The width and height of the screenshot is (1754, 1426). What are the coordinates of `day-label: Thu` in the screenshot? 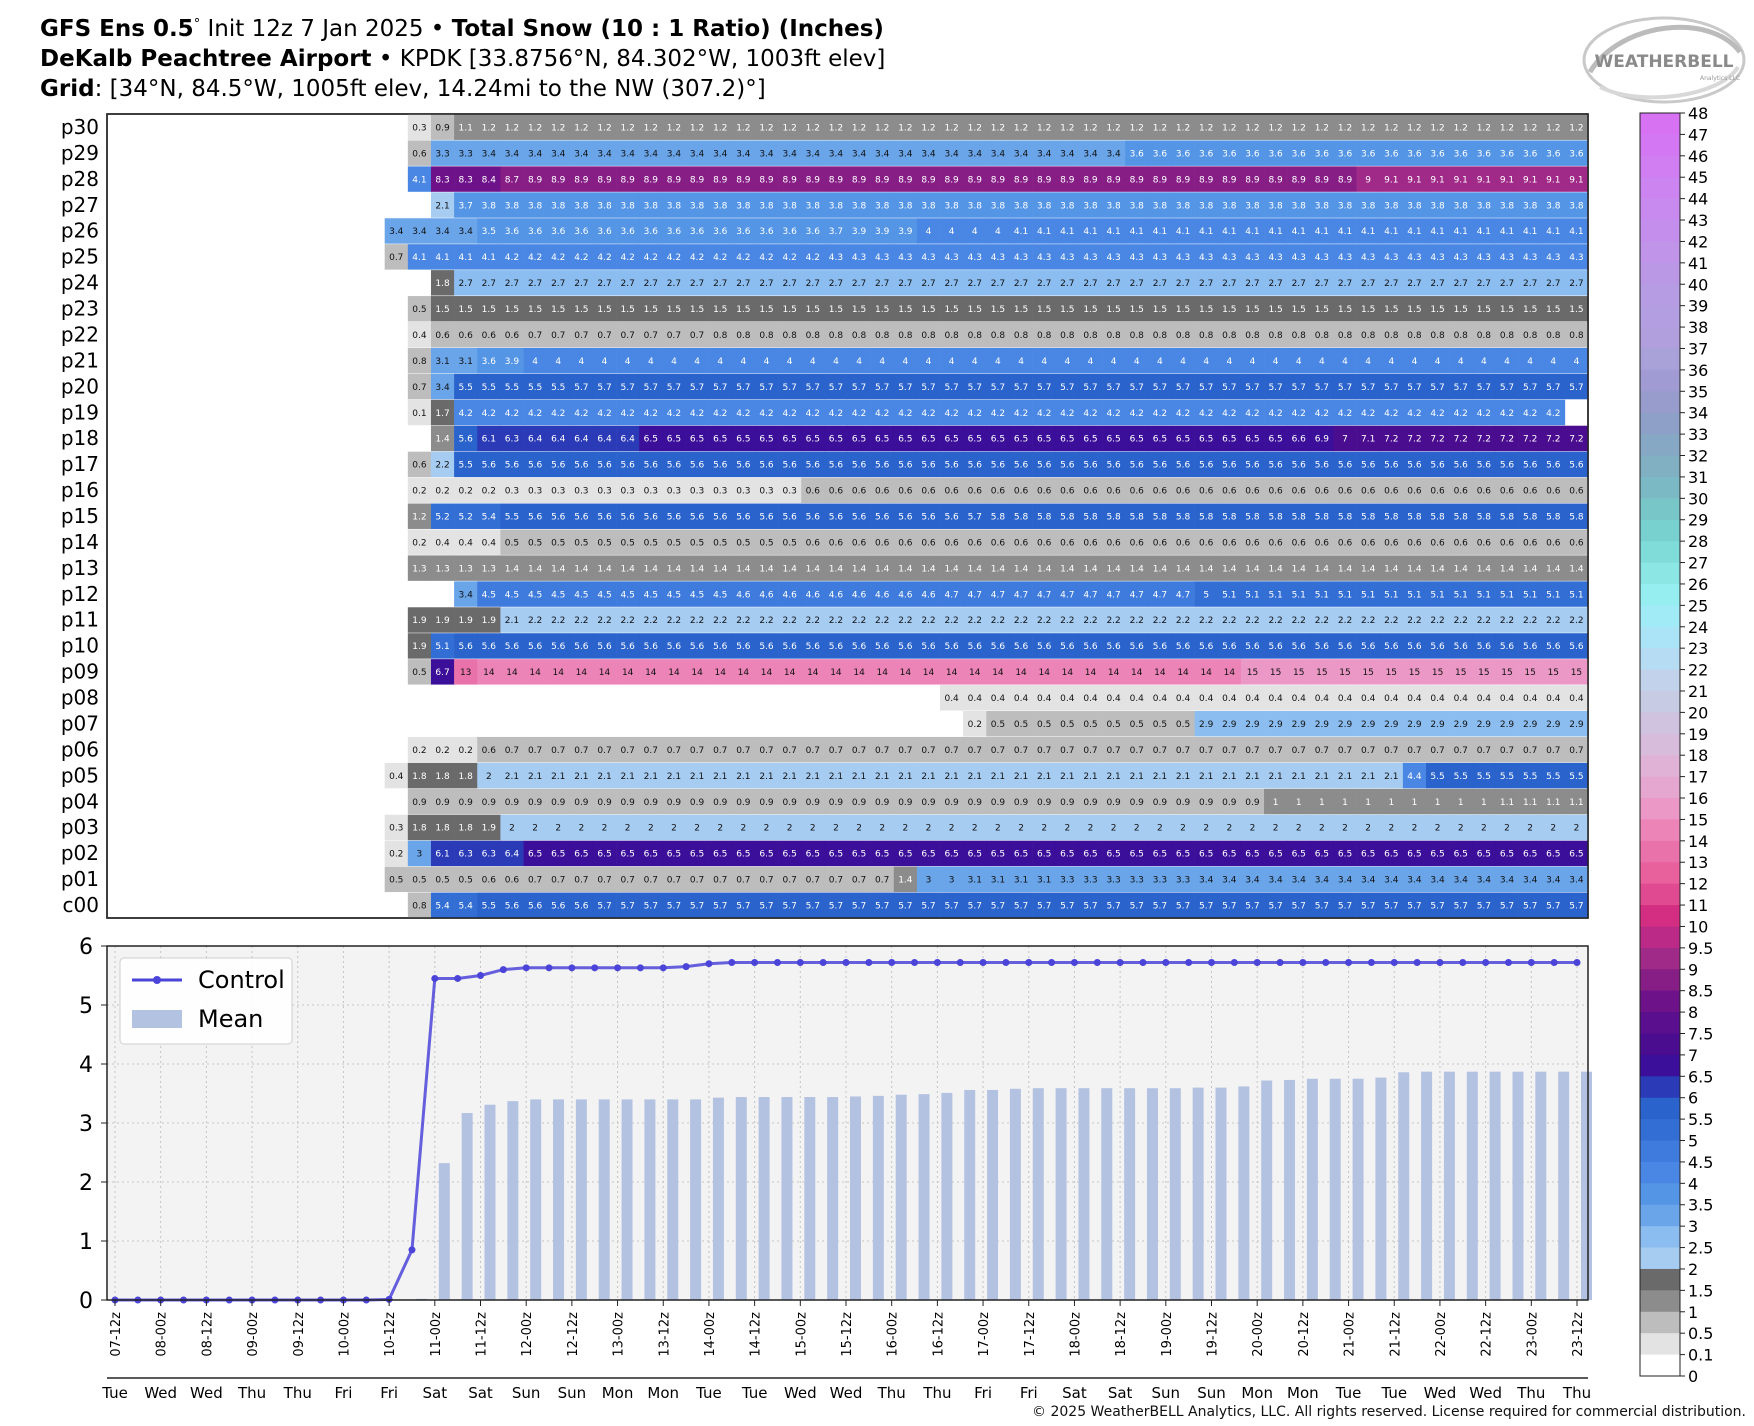 It's located at (936, 1393).